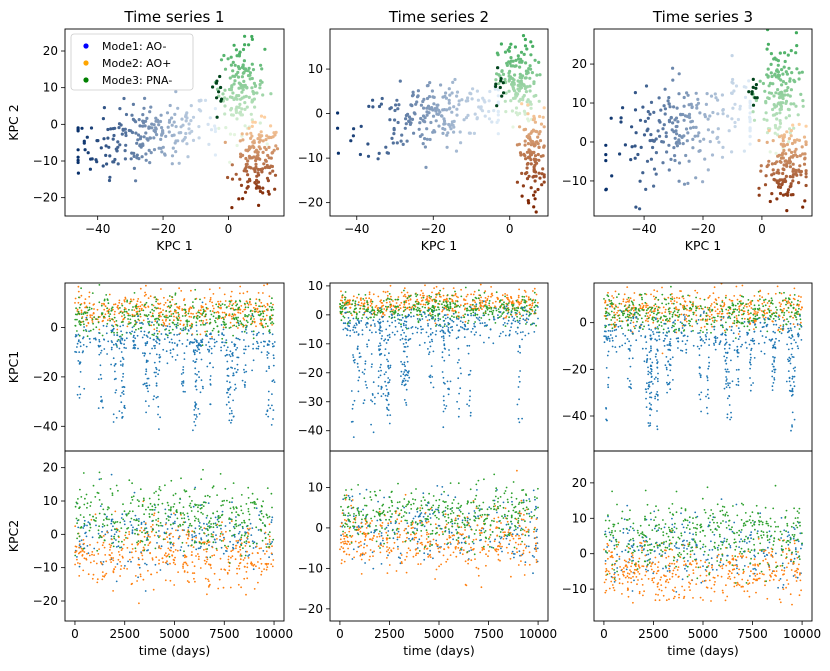 The width and height of the screenshot is (830, 671). What do you see at coordinates (174, 367) in the screenshot?
I see `axes-frame` at bounding box center [174, 367].